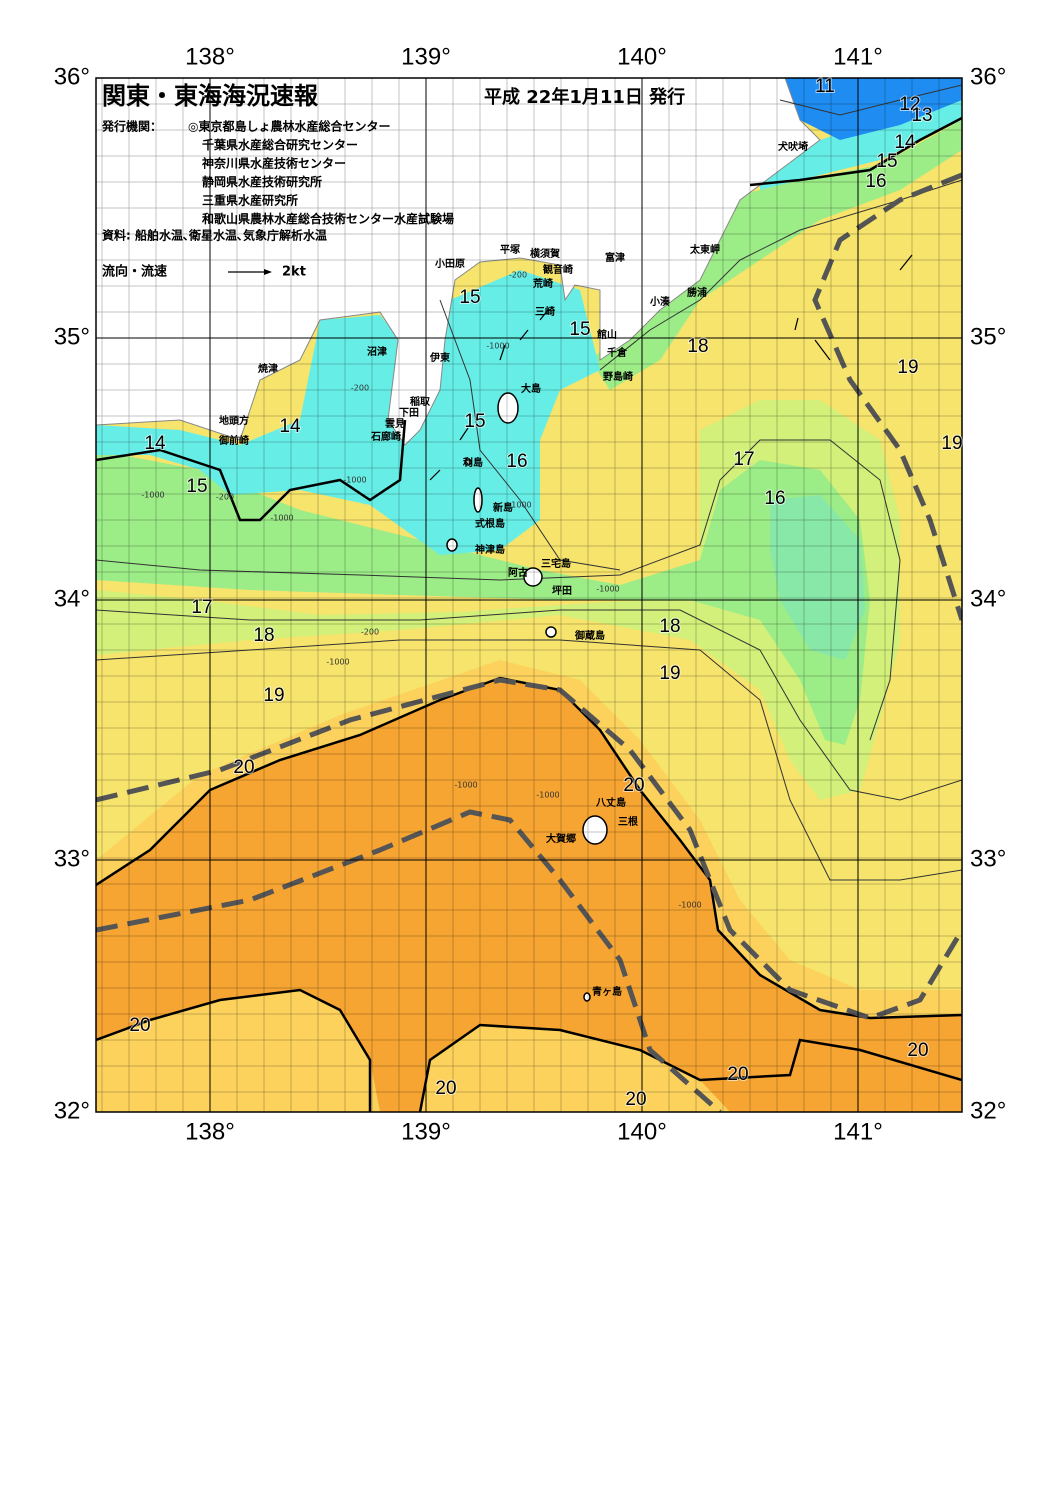 The height and width of the screenshot is (1503, 1064). Describe the element at coordinates (294, 272) in the screenshot. I see `legend-speed: 2kt` at that location.